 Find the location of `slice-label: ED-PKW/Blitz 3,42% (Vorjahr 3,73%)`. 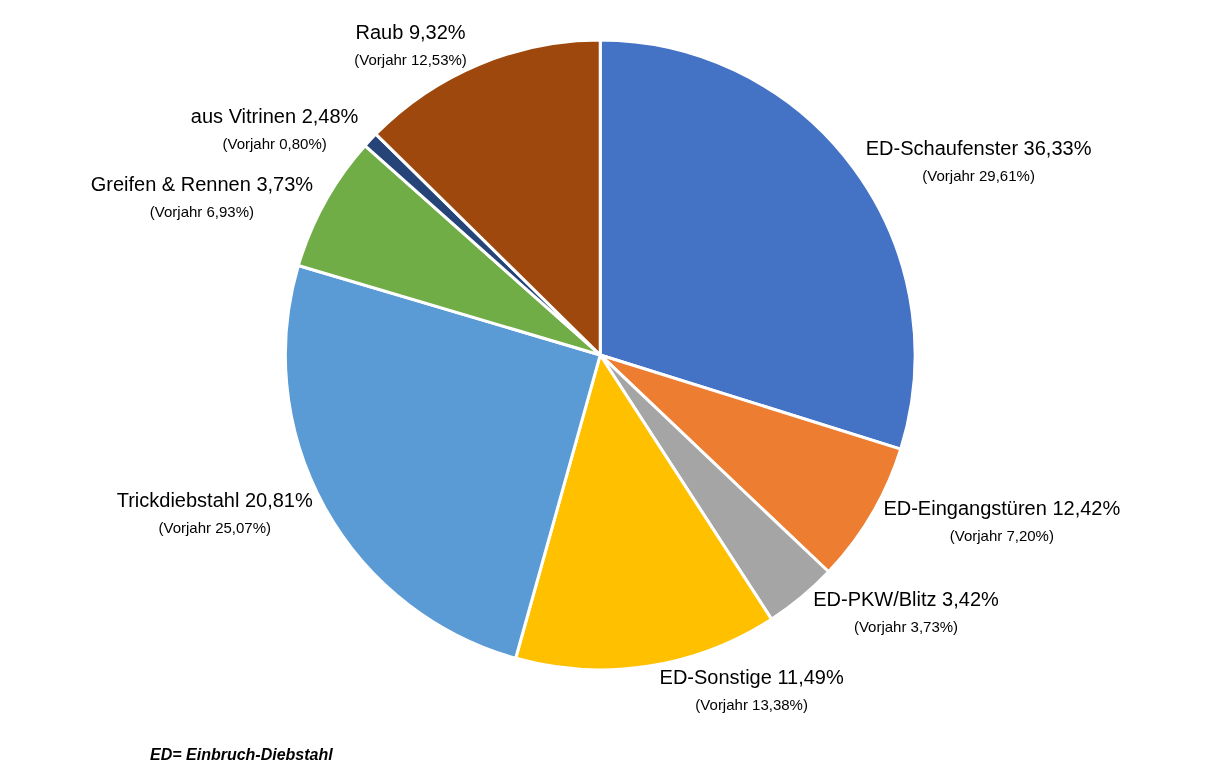

slice-label: ED-PKW/Blitz 3,42% (Vorjahr 3,73%) is located at coordinates (906, 611).